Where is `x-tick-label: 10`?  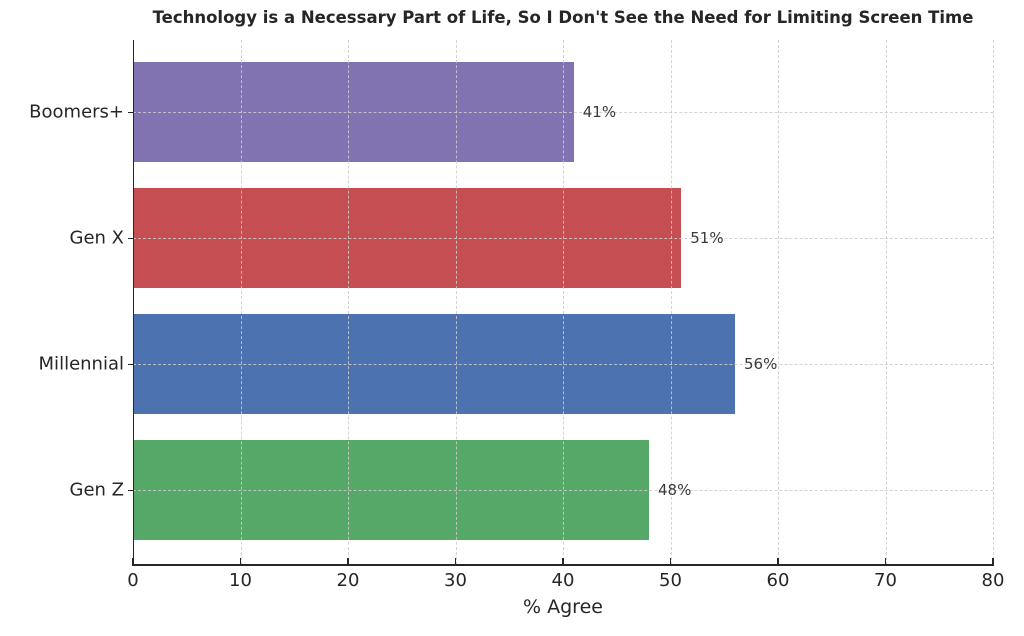
x-tick-label: 10 is located at coordinates (240, 580).